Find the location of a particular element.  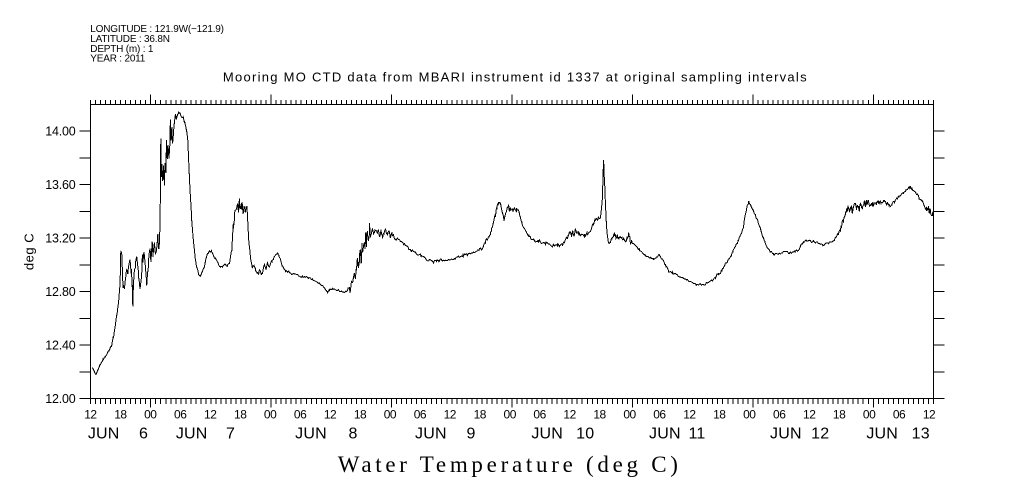

svg-text: 13 is located at coordinates (921, 434).